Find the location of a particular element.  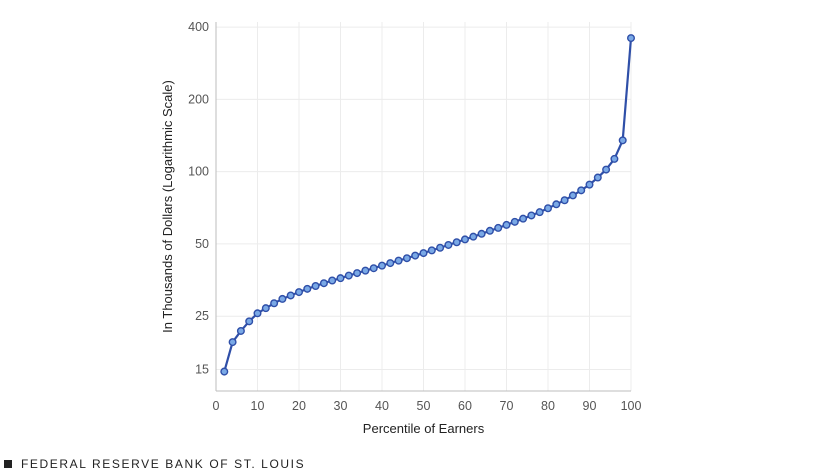

x-tick-label: 70 is located at coordinates (507, 406).